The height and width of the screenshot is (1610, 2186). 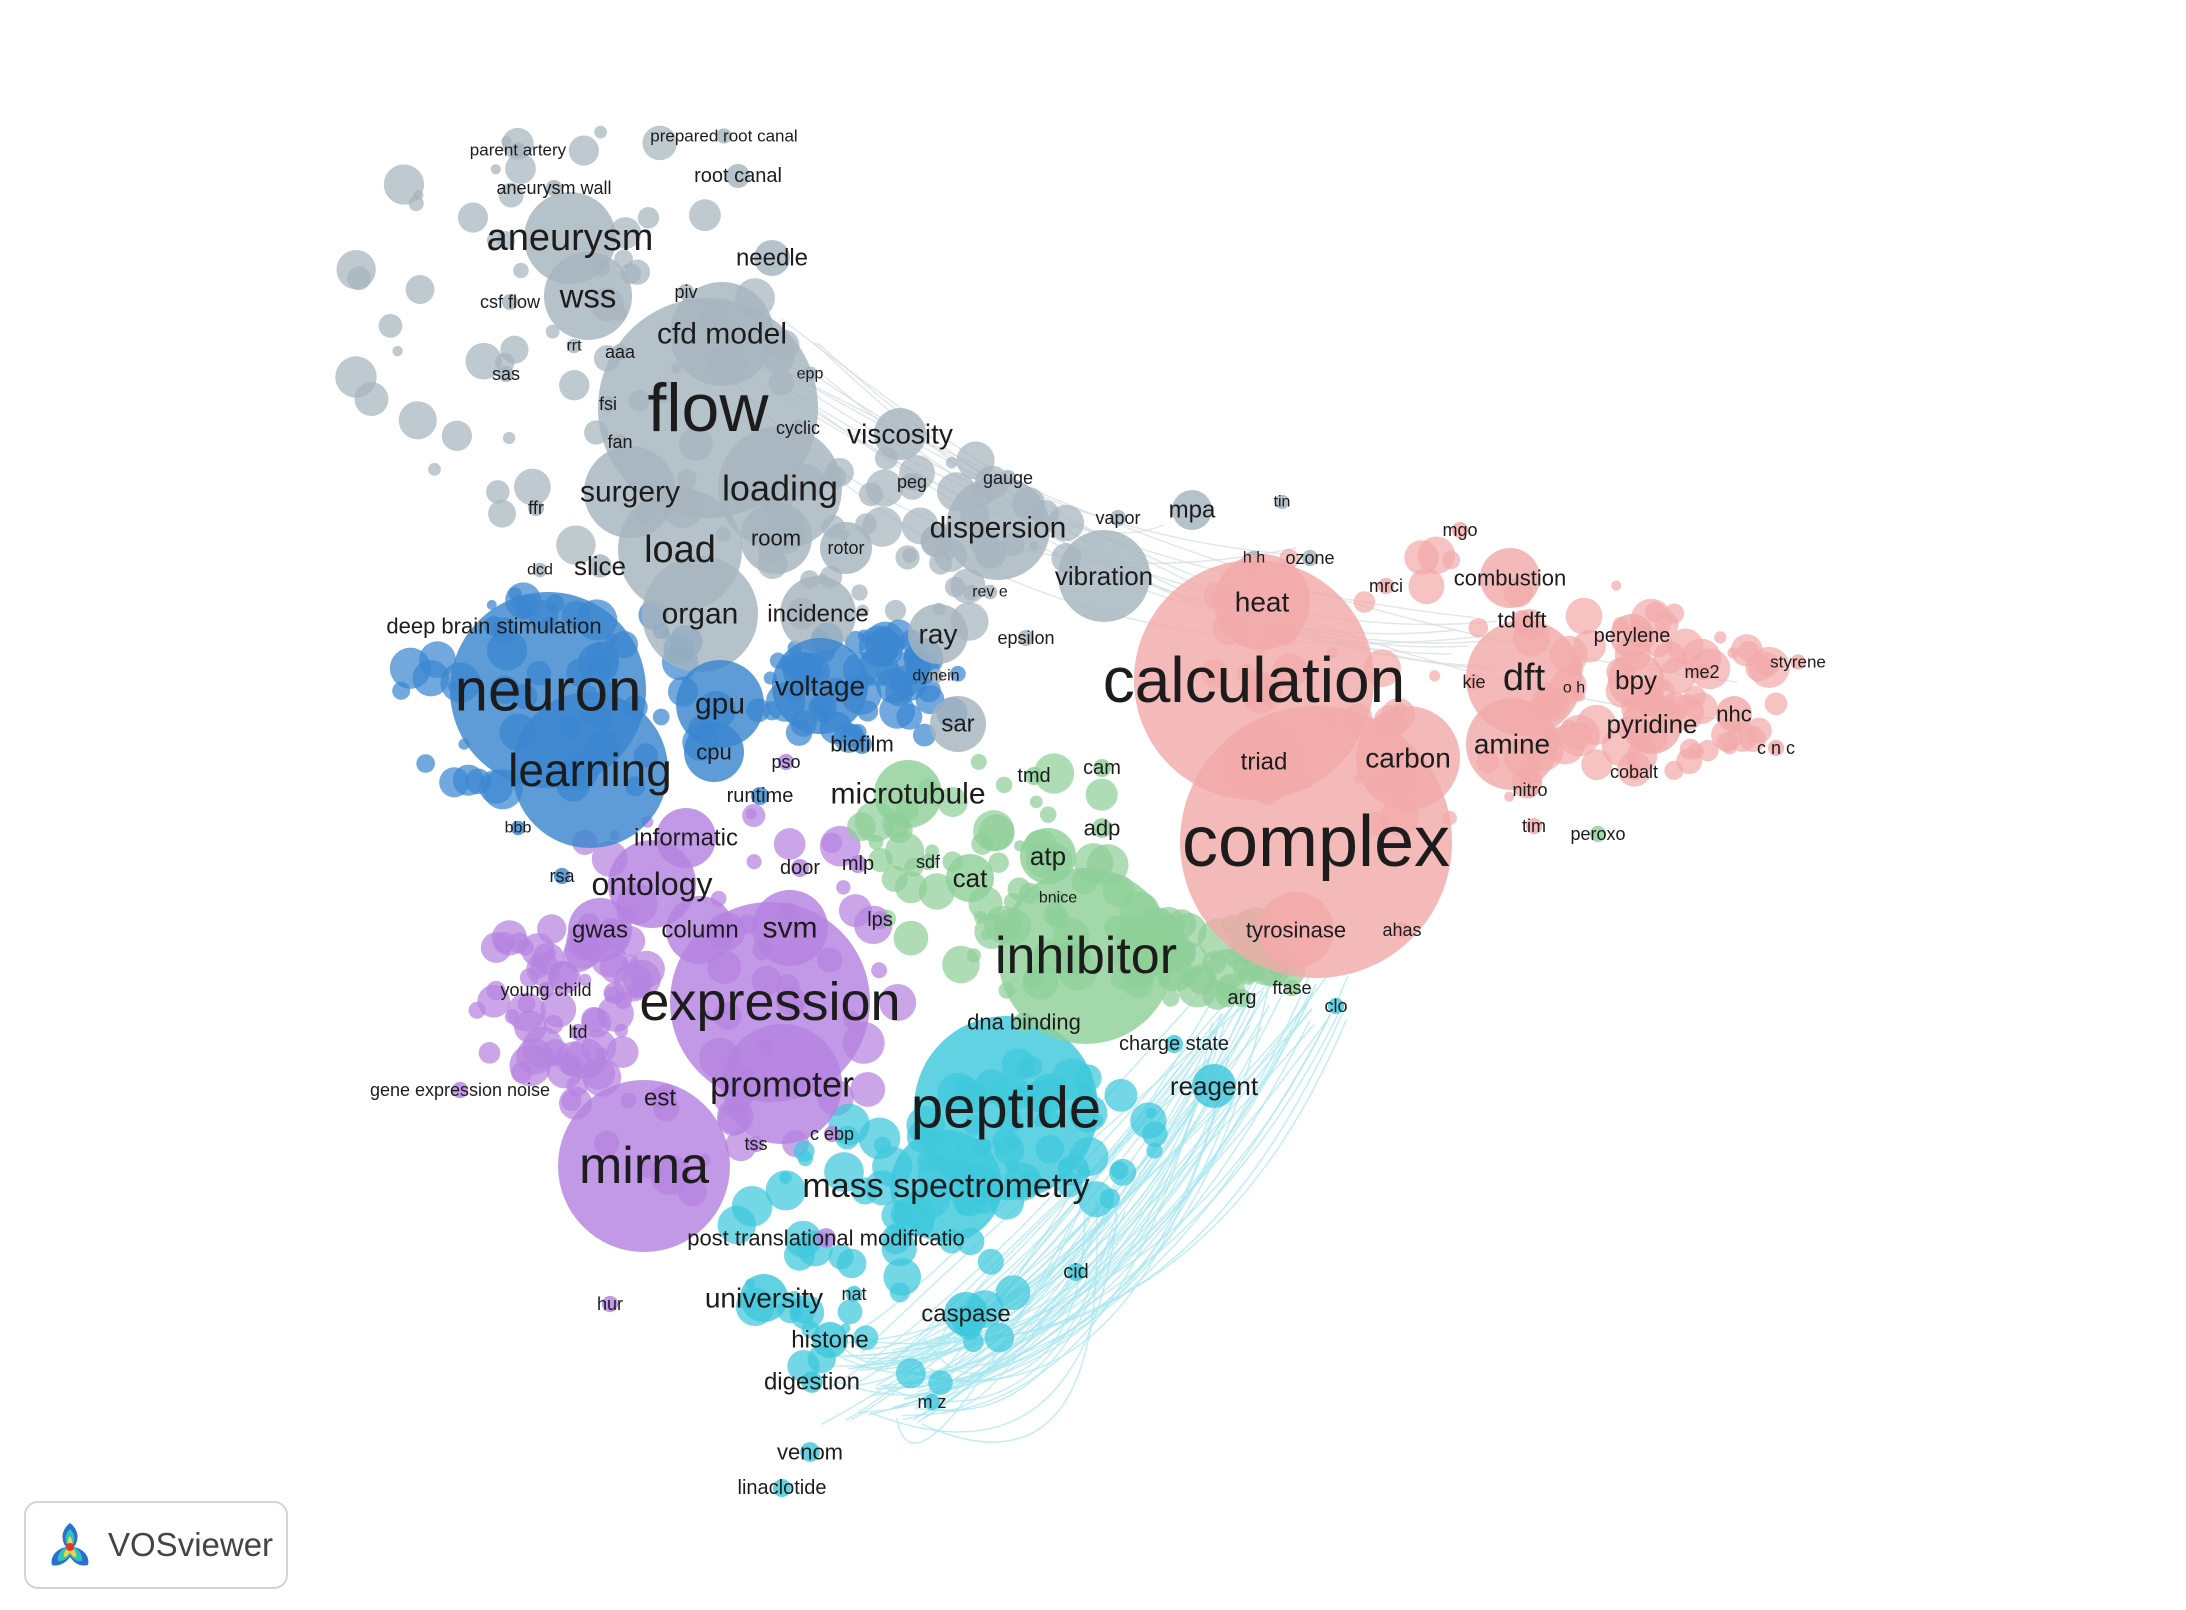 I want to click on label-organ: organ, so click(x=700, y=614).